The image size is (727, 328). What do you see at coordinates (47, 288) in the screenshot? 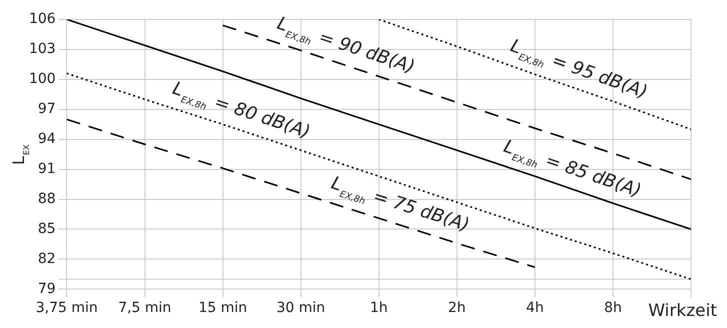
I see `y-tick-label: 79` at bounding box center [47, 288].